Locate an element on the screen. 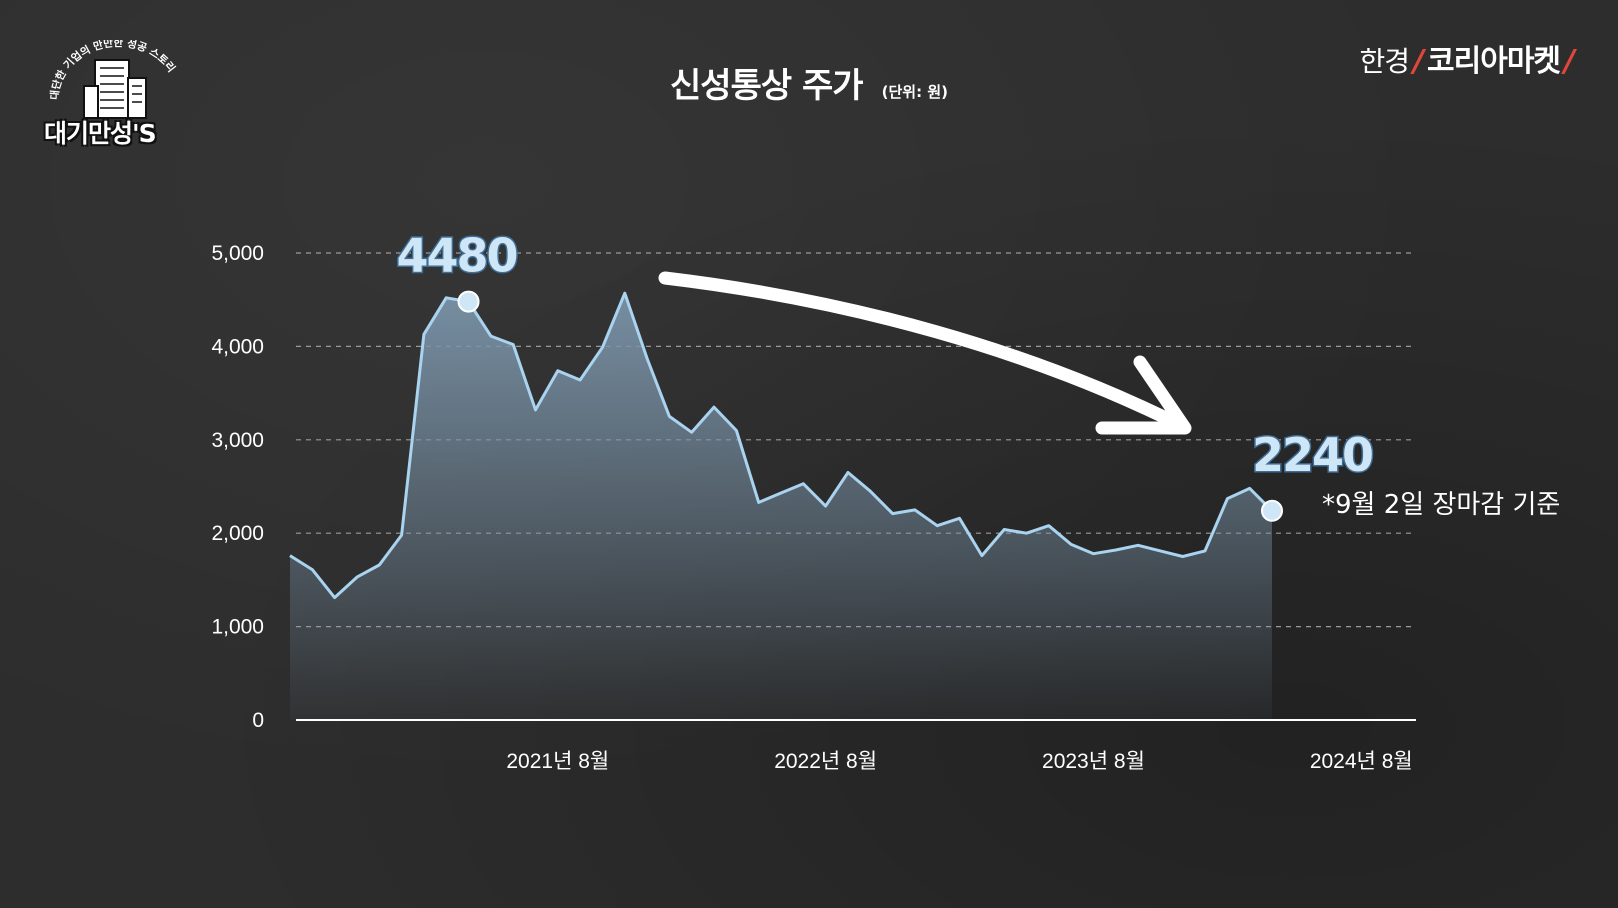 The image size is (1618, 908). daegimanseong-logo: 대단한 기업의 만만한 성공 스토리 대기만성'S is located at coordinates (115, 95).